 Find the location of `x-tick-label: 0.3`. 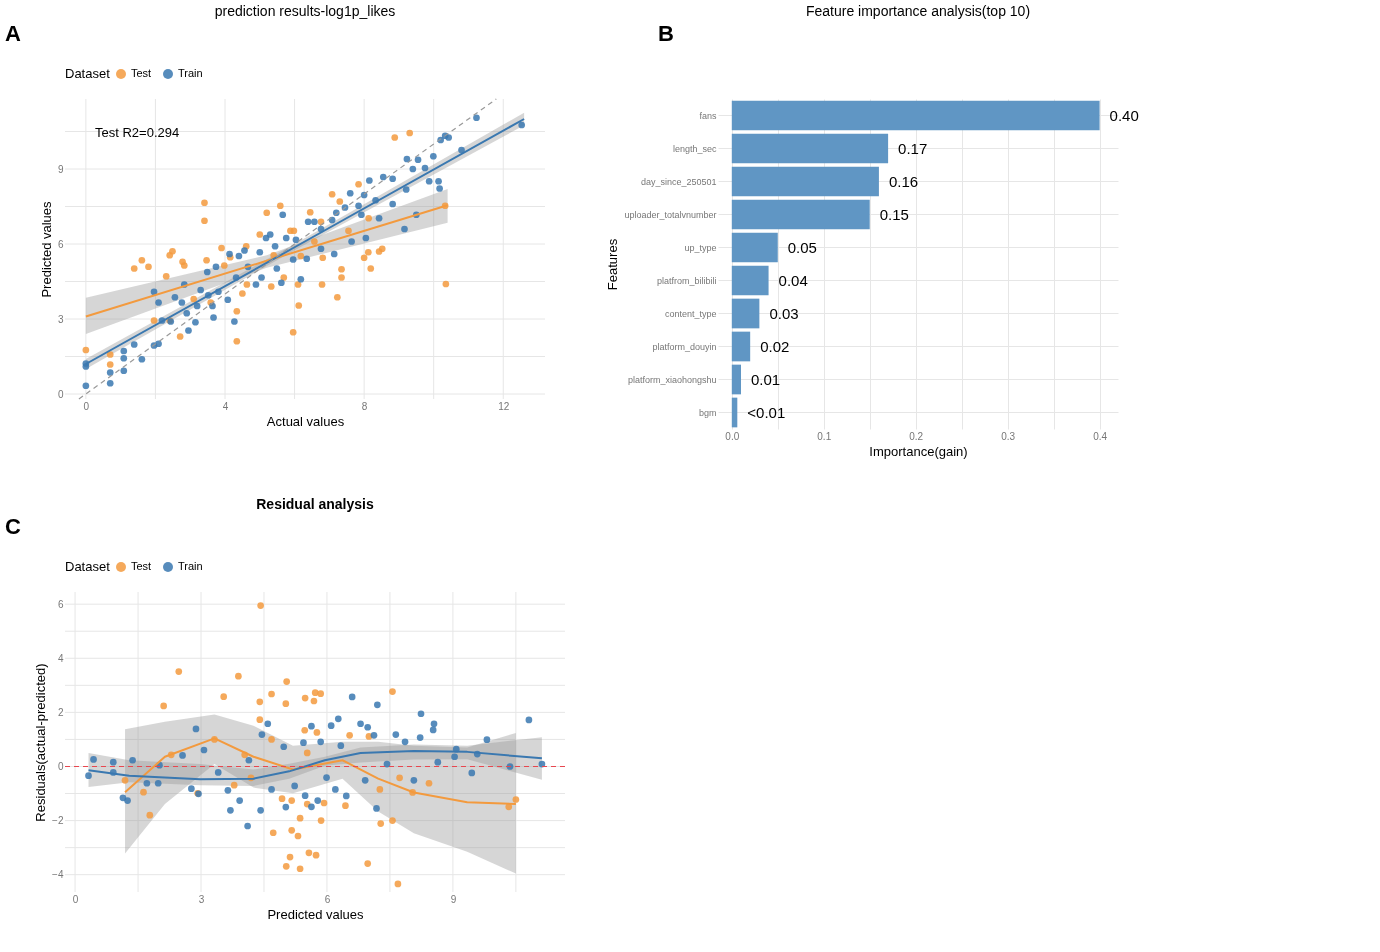

x-tick-label: 0.3 is located at coordinates (1008, 436).